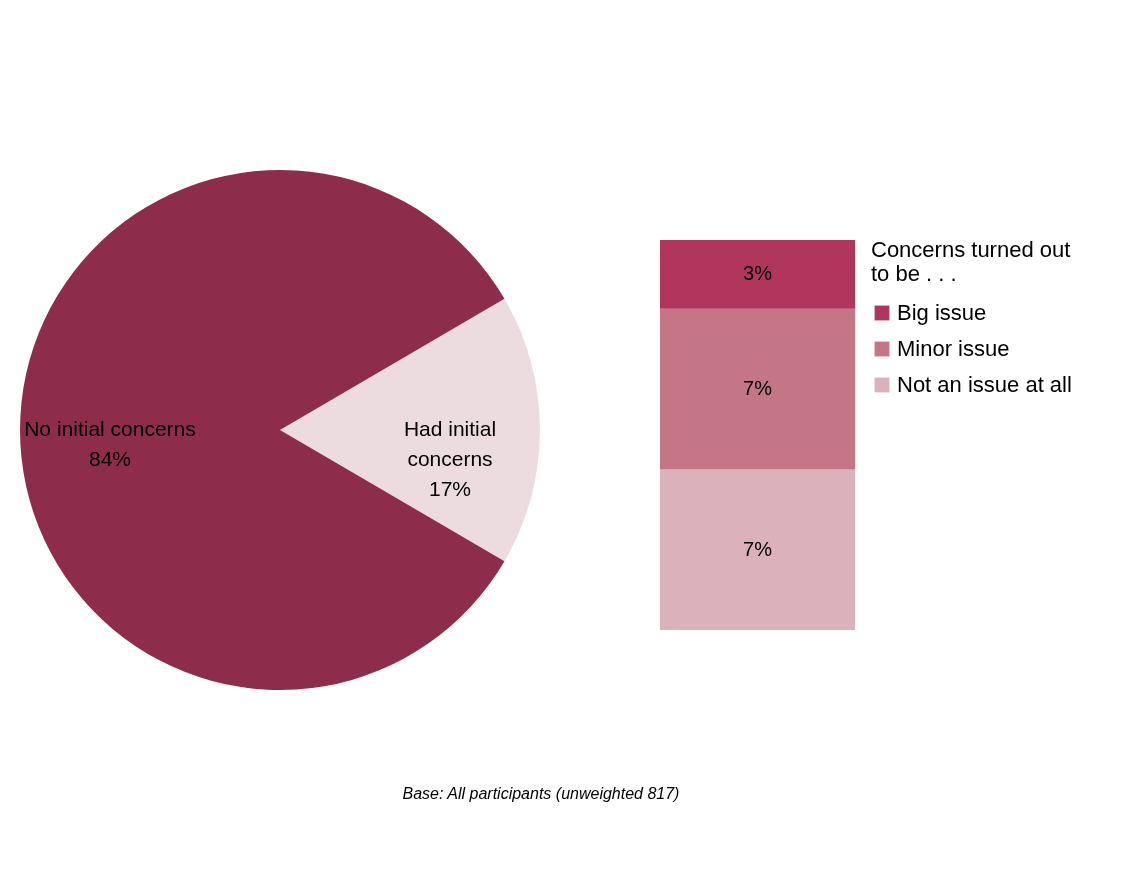  What do you see at coordinates (450, 443) in the screenshot?
I see `slice-label: Had initial concerns` at bounding box center [450, 443].